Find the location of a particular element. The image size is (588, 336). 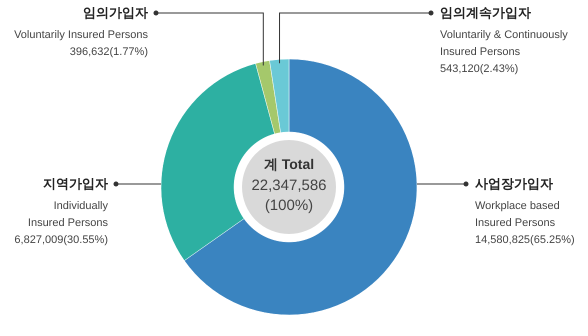

slice-label: 임의가입자 Voluntarily Insured Persons is located at coordinates (81, 23).